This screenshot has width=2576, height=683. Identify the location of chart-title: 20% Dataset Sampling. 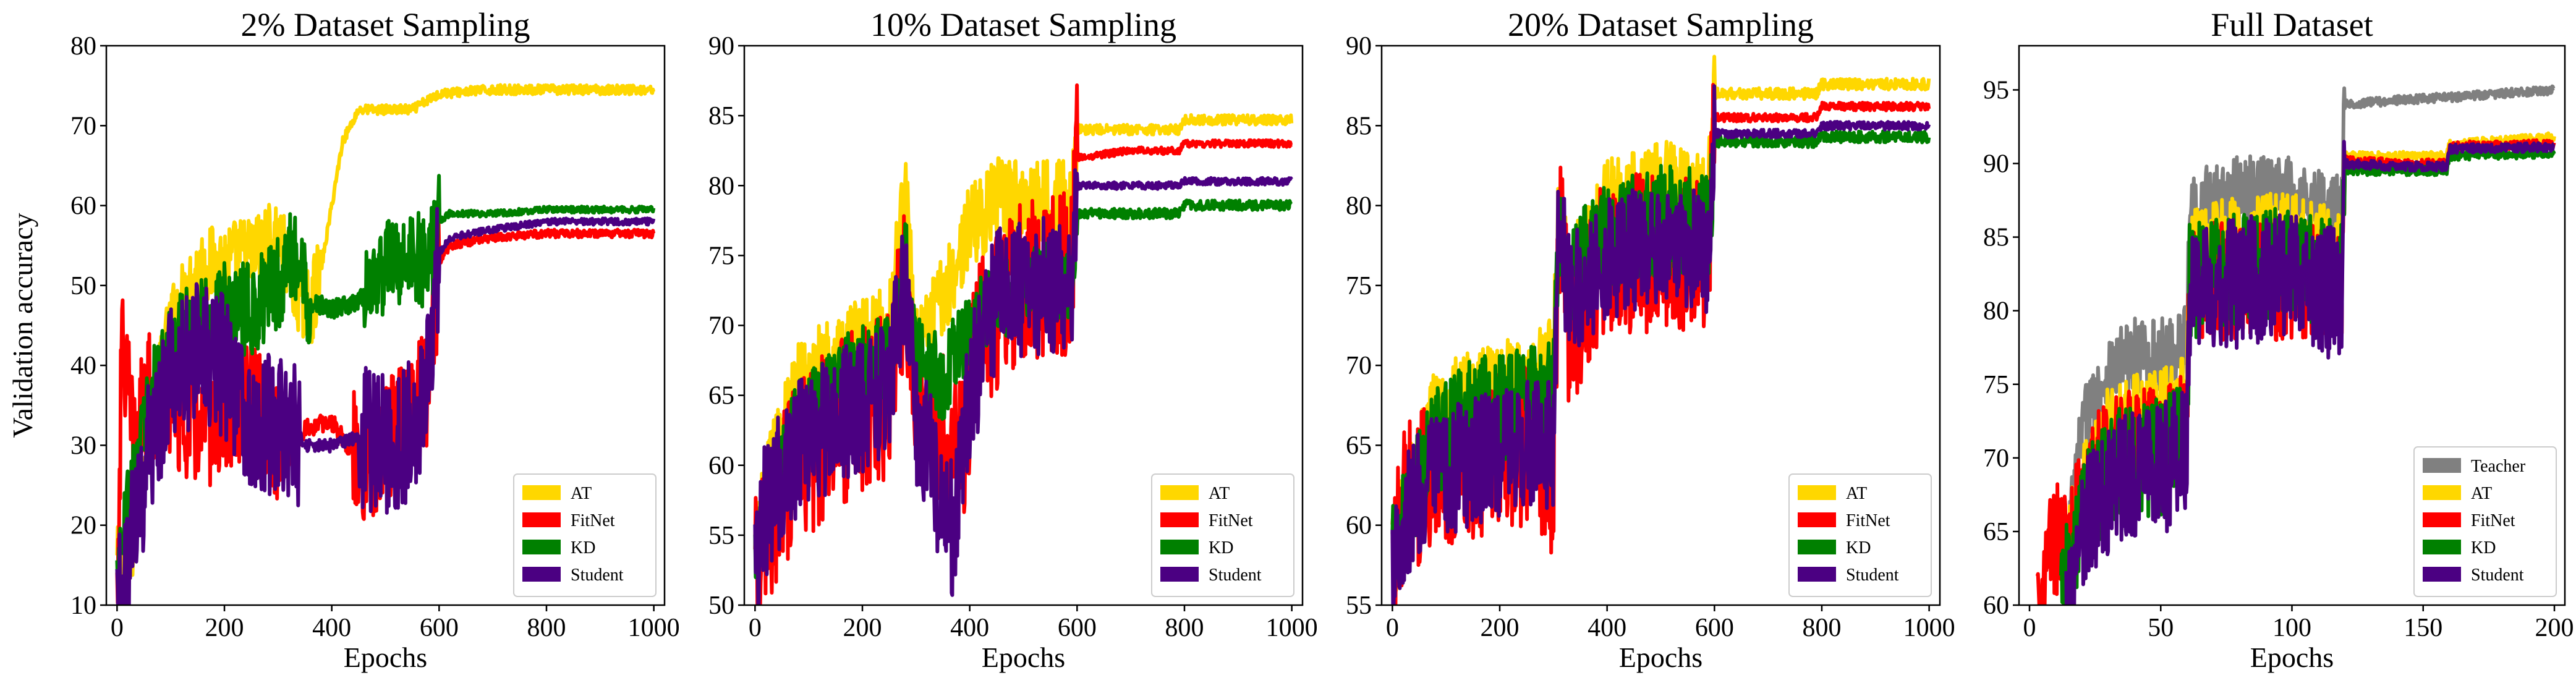
(1661, 24).